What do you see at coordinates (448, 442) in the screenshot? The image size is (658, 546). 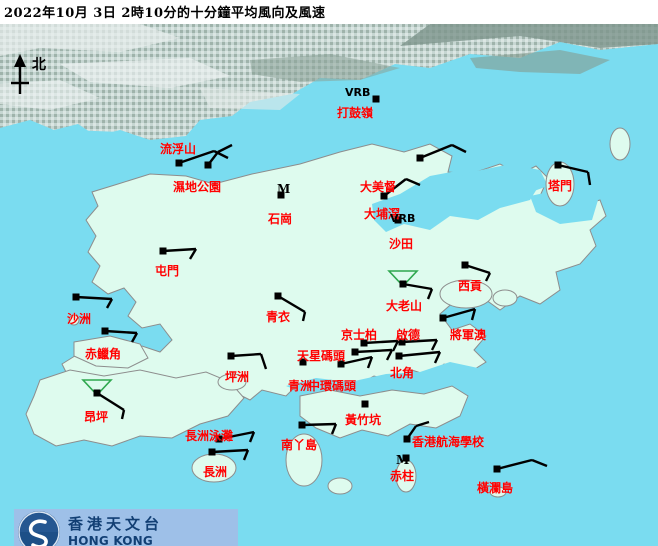 I see `station-label-27: 香港航海學校` at bounding box center [448, 442].